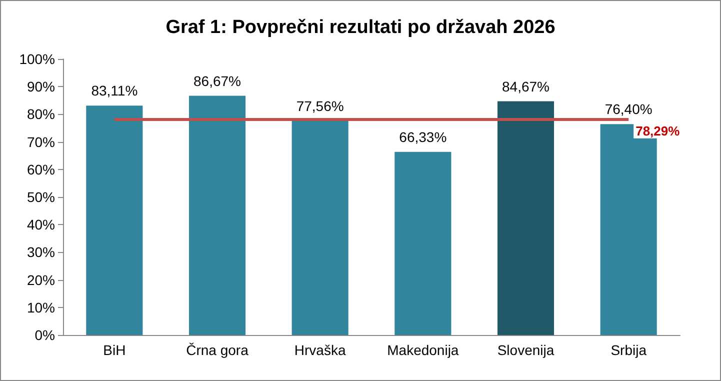  What do you see at coordinates (114, 90) in the screenshot?
I see `data-label: 83,11%` at bounding box center [114, 90].